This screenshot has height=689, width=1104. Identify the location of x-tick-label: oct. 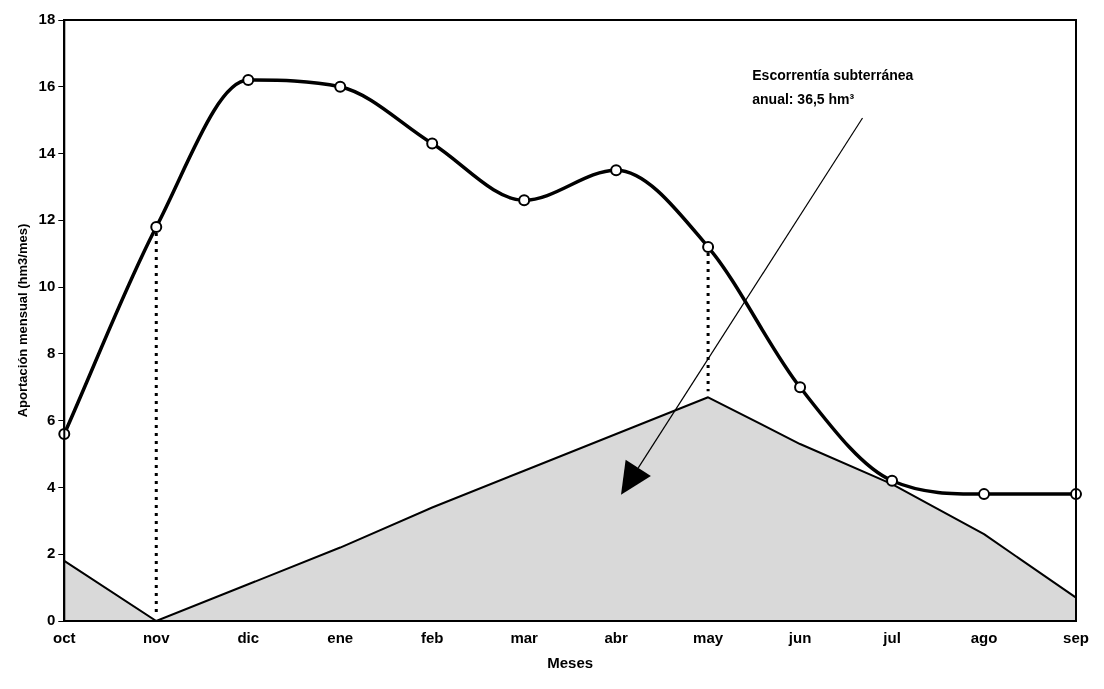
(64, 638).